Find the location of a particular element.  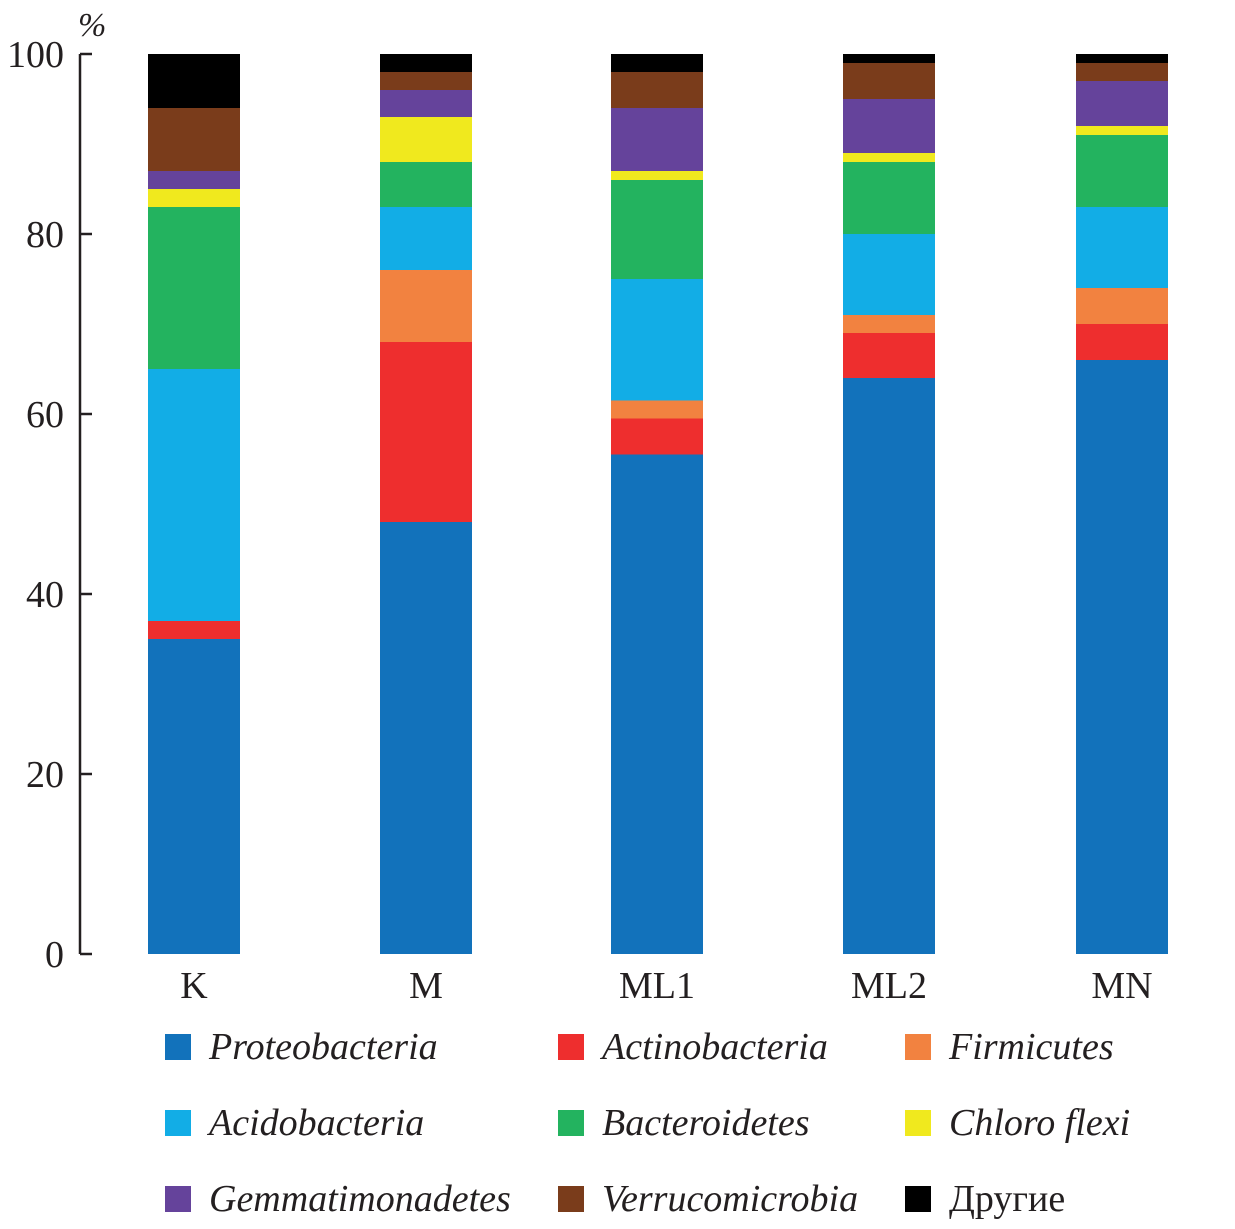

legend-label: Verrucomicrobia is located at coordinates (730, 1199).